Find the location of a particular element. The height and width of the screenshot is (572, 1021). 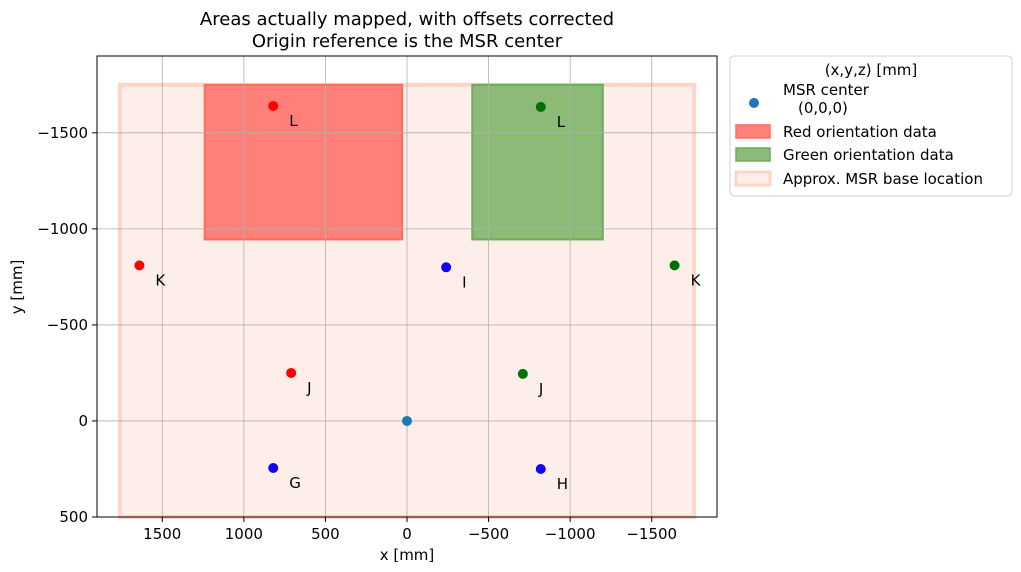

y-tick-label: 500 is located at coordinates (73, 517).